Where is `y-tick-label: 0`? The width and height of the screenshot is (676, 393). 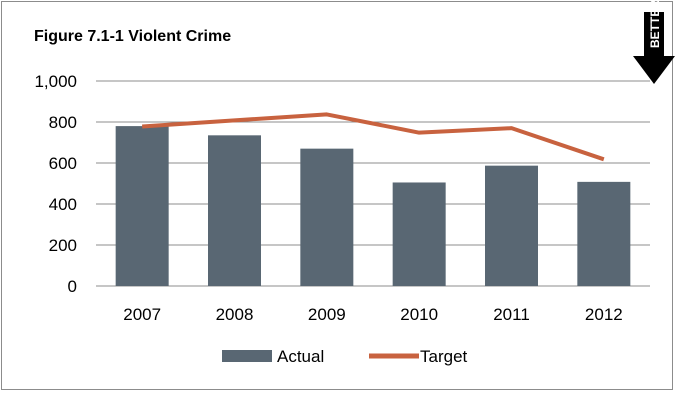 y-tick-label: 0 is located at coordinates (72, 286).